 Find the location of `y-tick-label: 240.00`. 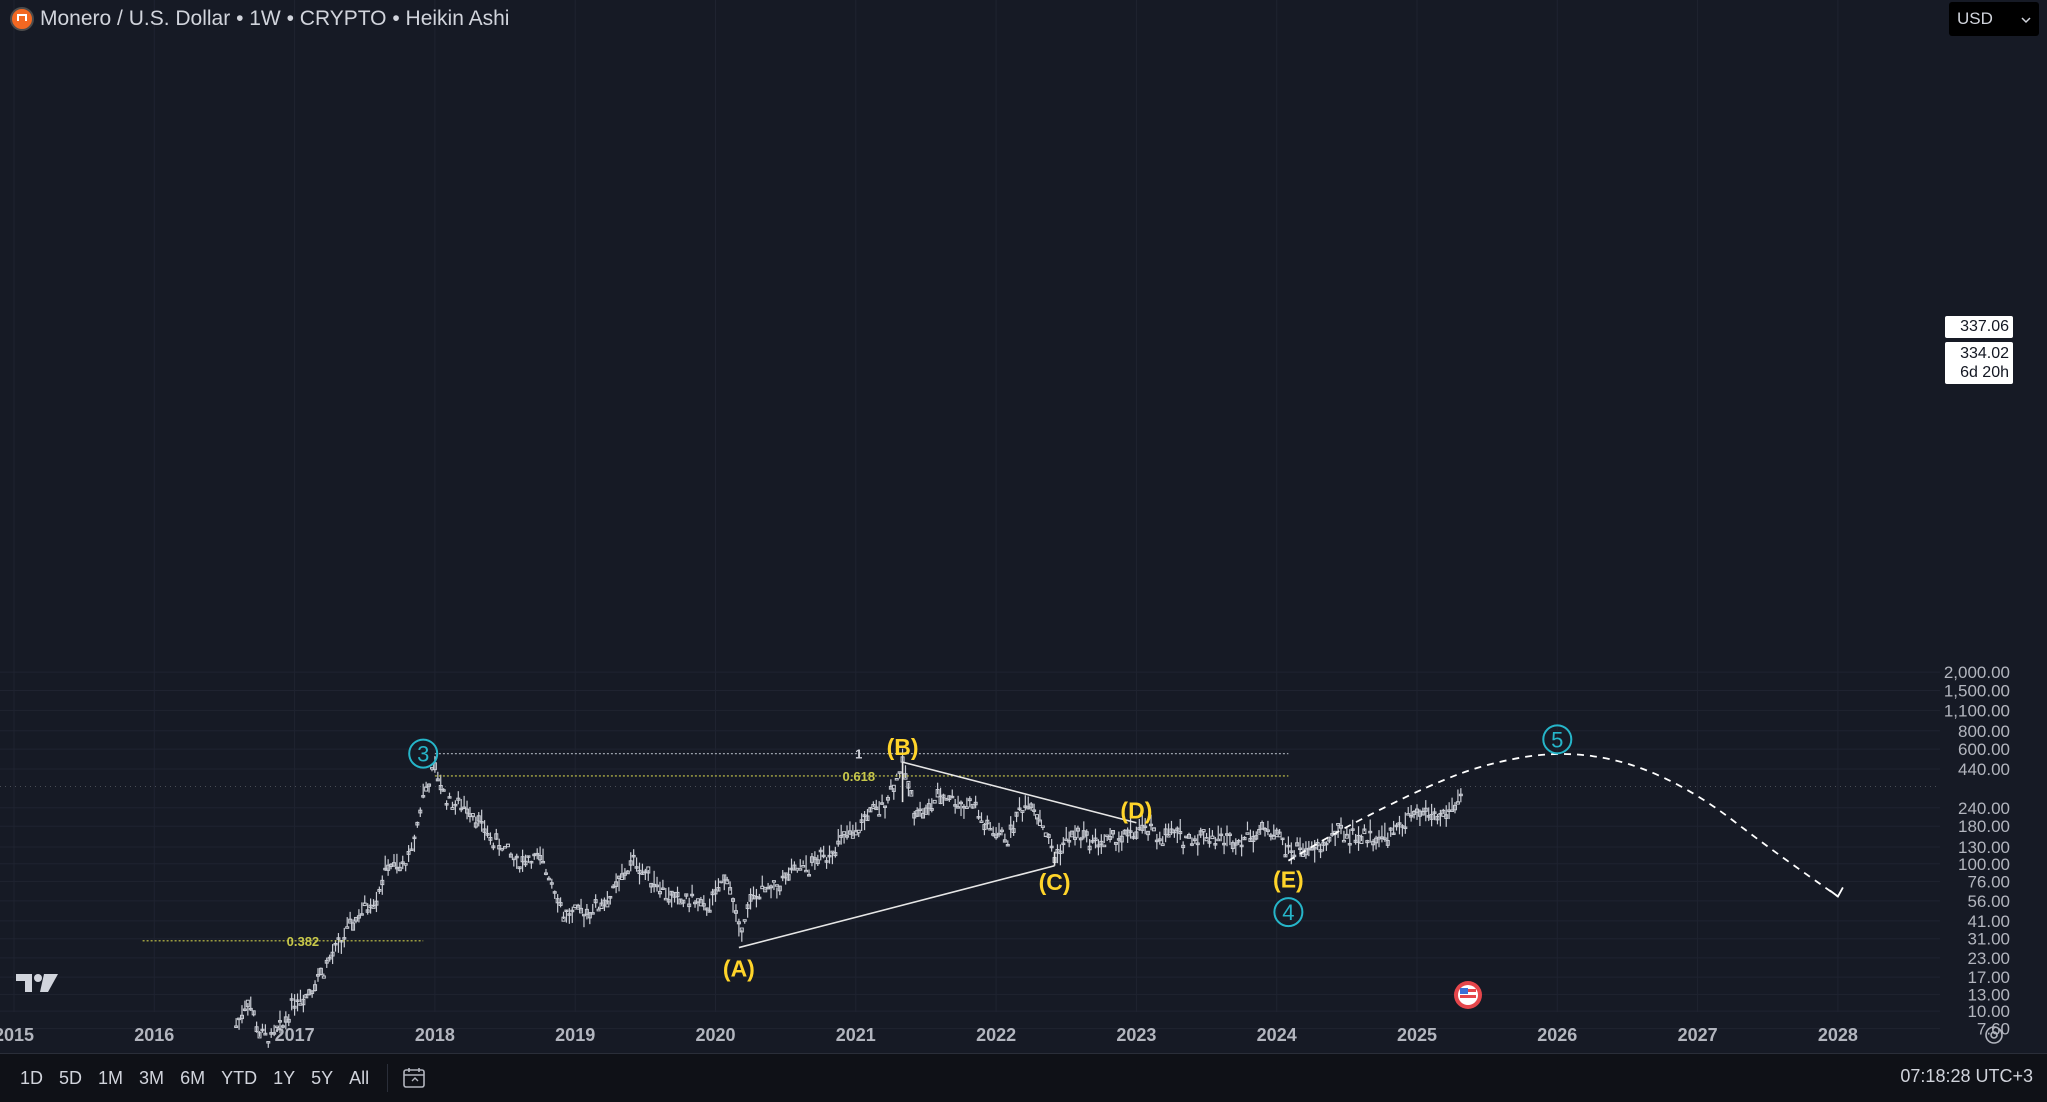

y-tick-label: 240.00 is located at coordinates (1984, 808).